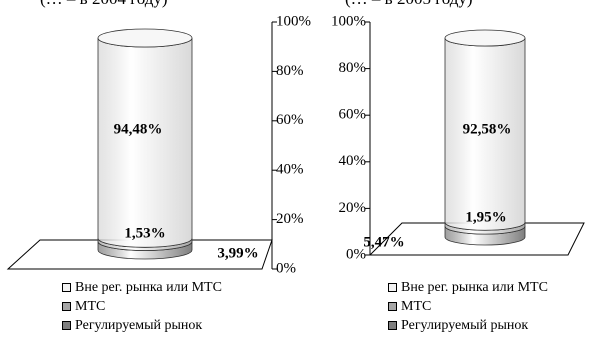 This screenshot has height=339, width=600. What do you see at coordinates (487, 129) in the screenshot?
I see `data-label: 92,58%` at bounding box center [487, 129].